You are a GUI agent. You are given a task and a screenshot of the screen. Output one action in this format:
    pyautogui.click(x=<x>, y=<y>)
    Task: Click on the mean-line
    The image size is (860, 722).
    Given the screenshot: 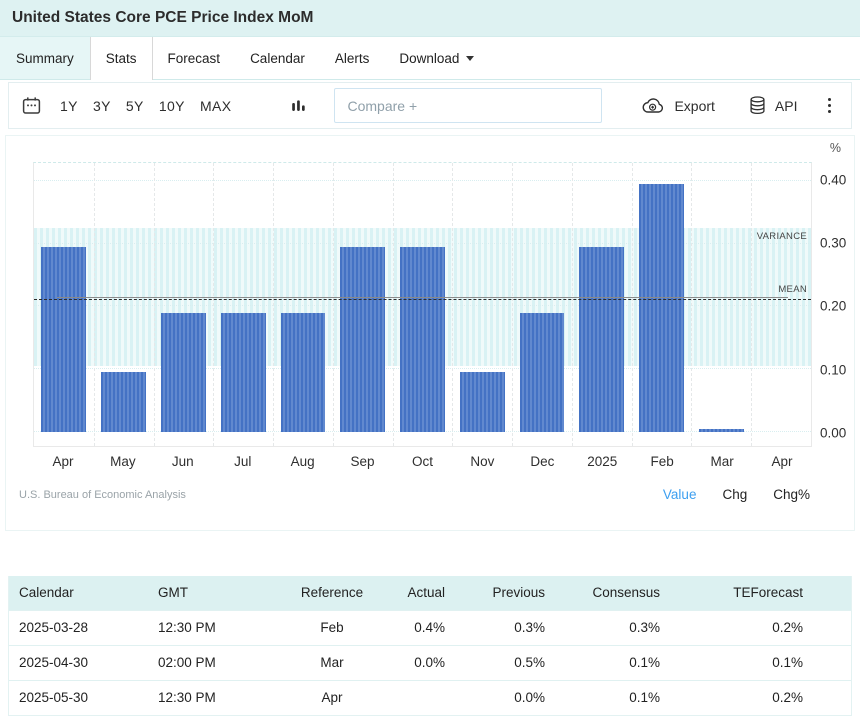 What is the action you would take?
    pyautogui.click(x=422, y=300)
    